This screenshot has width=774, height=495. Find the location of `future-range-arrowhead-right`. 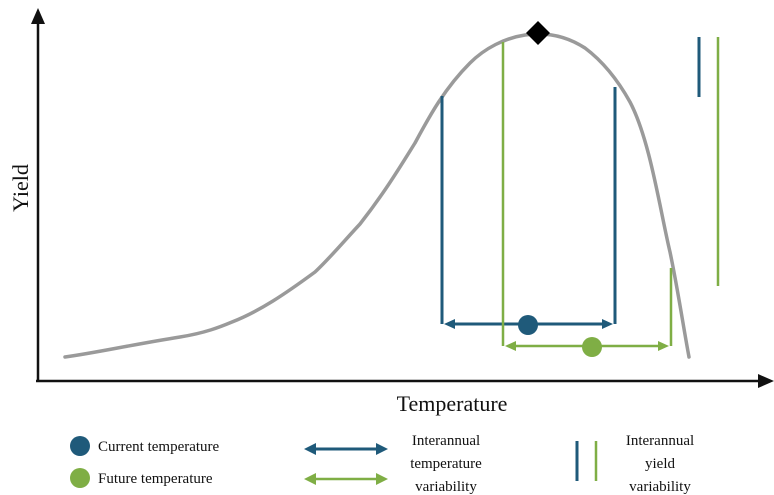

future-range-arrowhead-right is located at coordinates (663, 346).